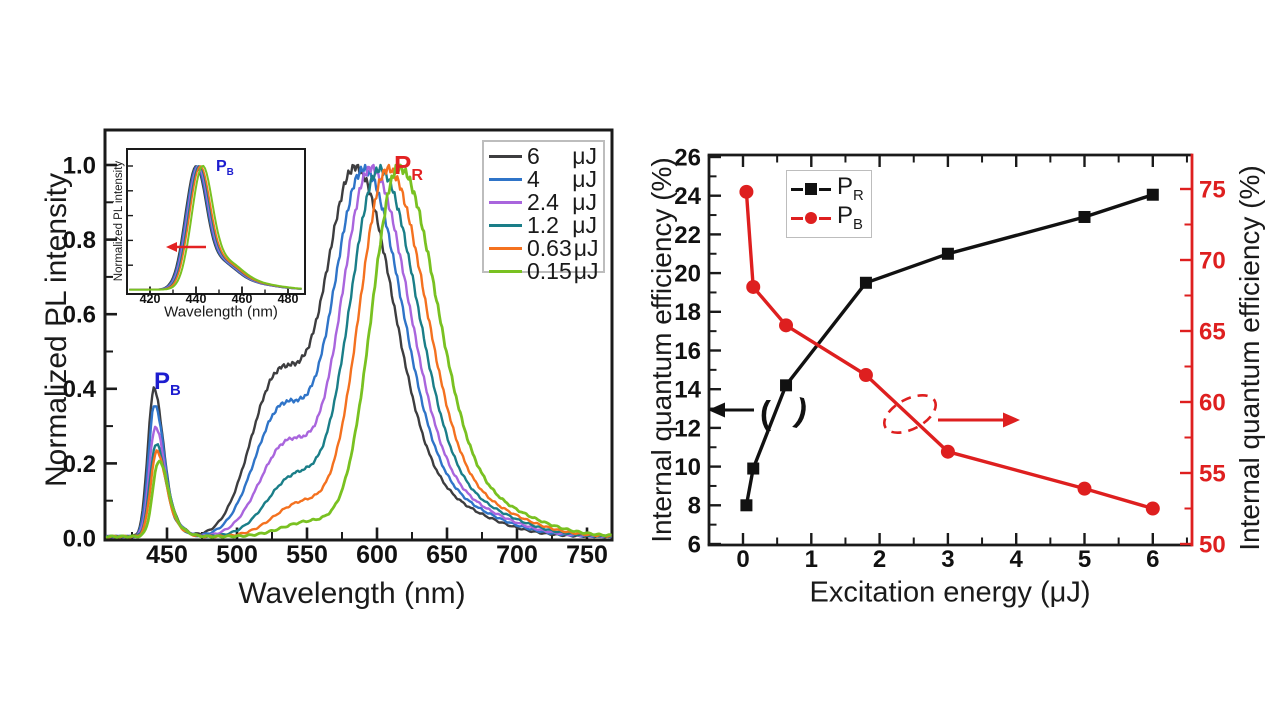 The image size is (1280, 720). I want to click on legend-entry-pr: PR, so click(829, 189).